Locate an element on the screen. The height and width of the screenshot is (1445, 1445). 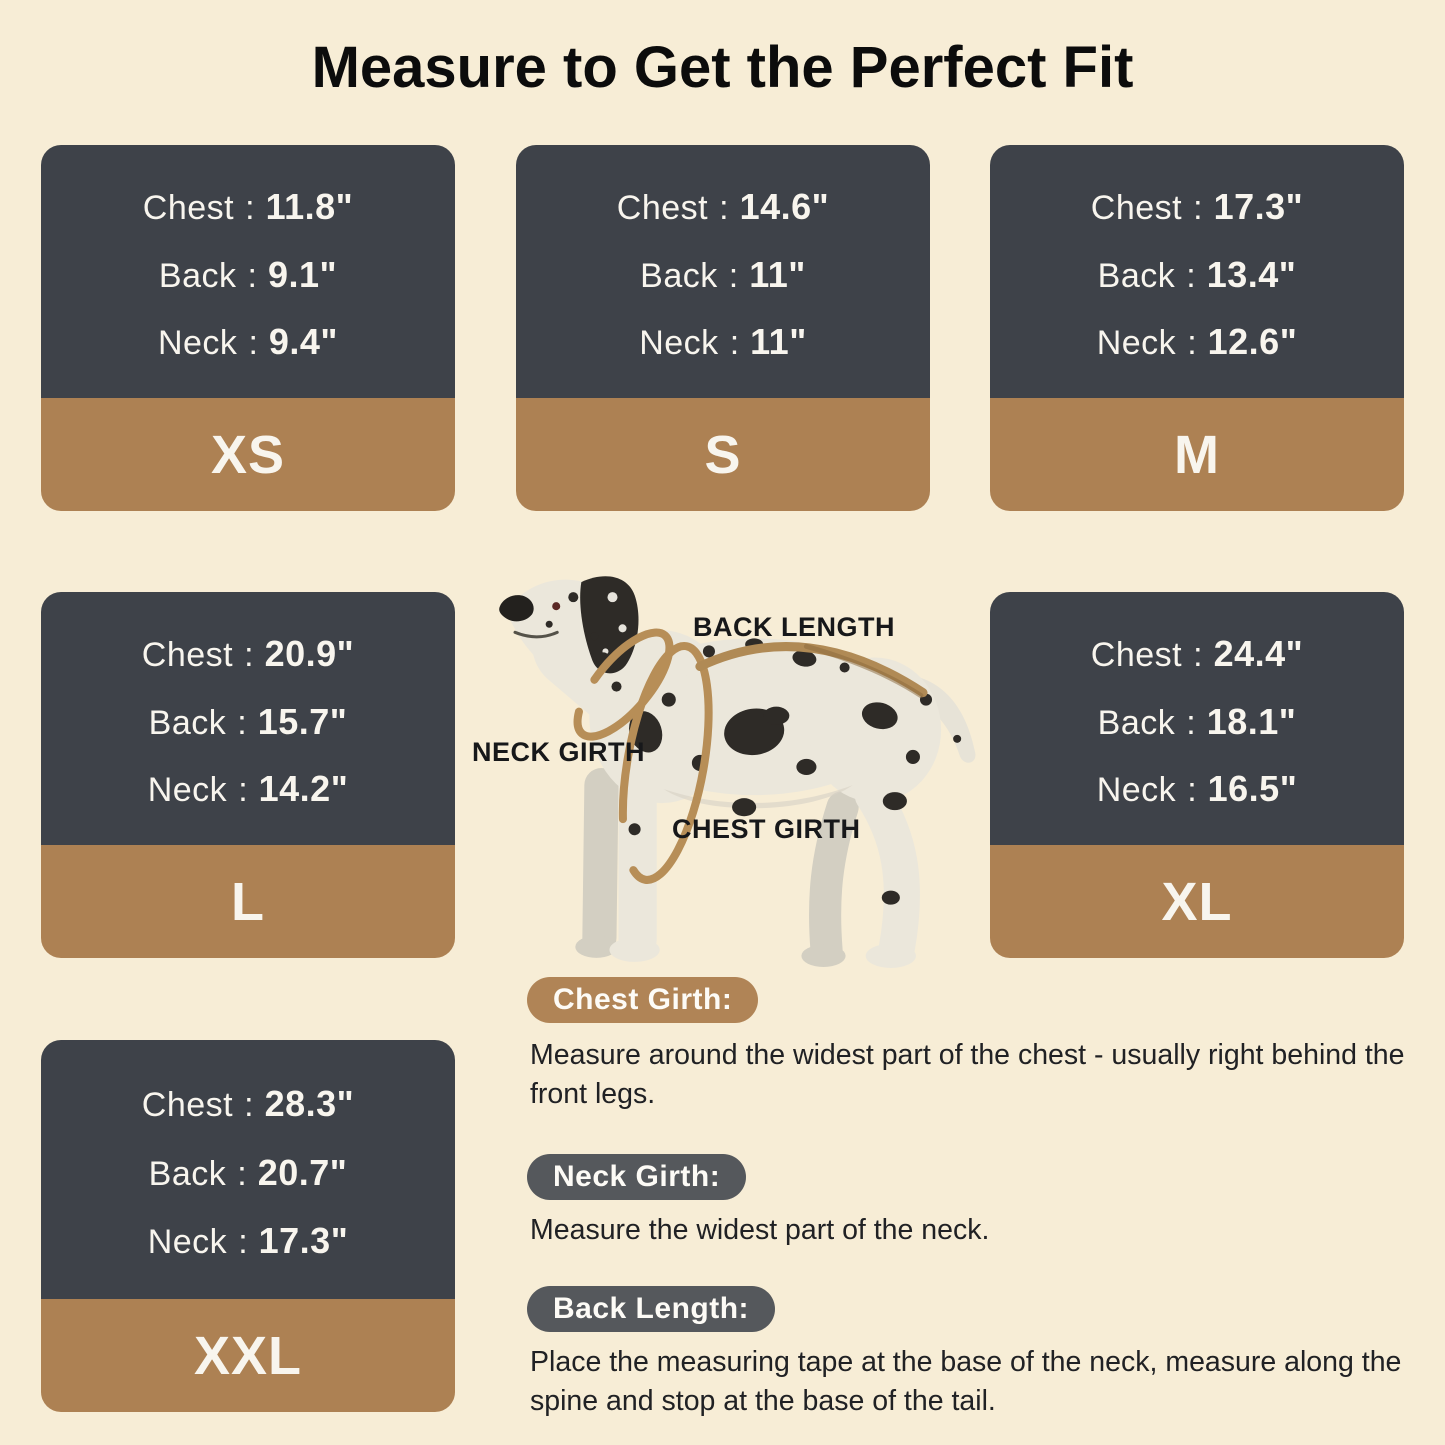
measurement-row-back: Back:9.1" is located at coordinates (248, 275).